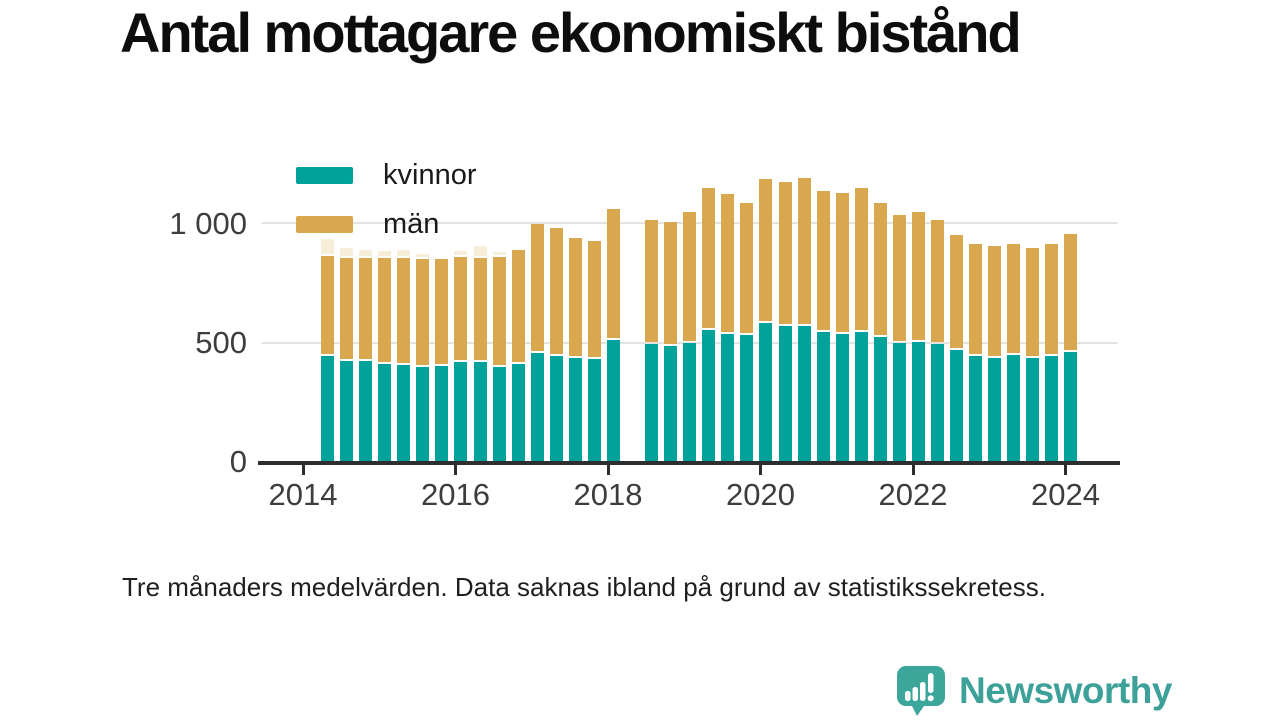  Describe the element at coordinates (1065, 494) in the screenshot. I see `x-axis-tick-label: 2024` at that location.